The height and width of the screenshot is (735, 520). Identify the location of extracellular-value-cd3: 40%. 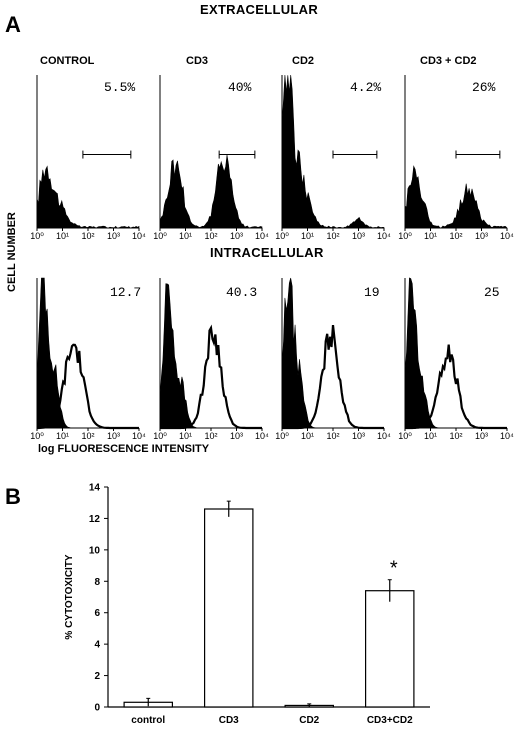
(240, 87).